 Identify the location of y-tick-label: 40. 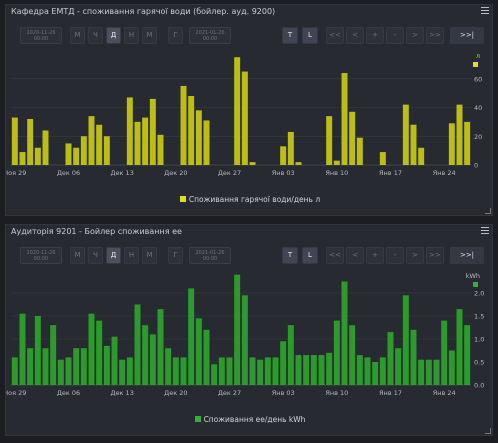
(478, 108).